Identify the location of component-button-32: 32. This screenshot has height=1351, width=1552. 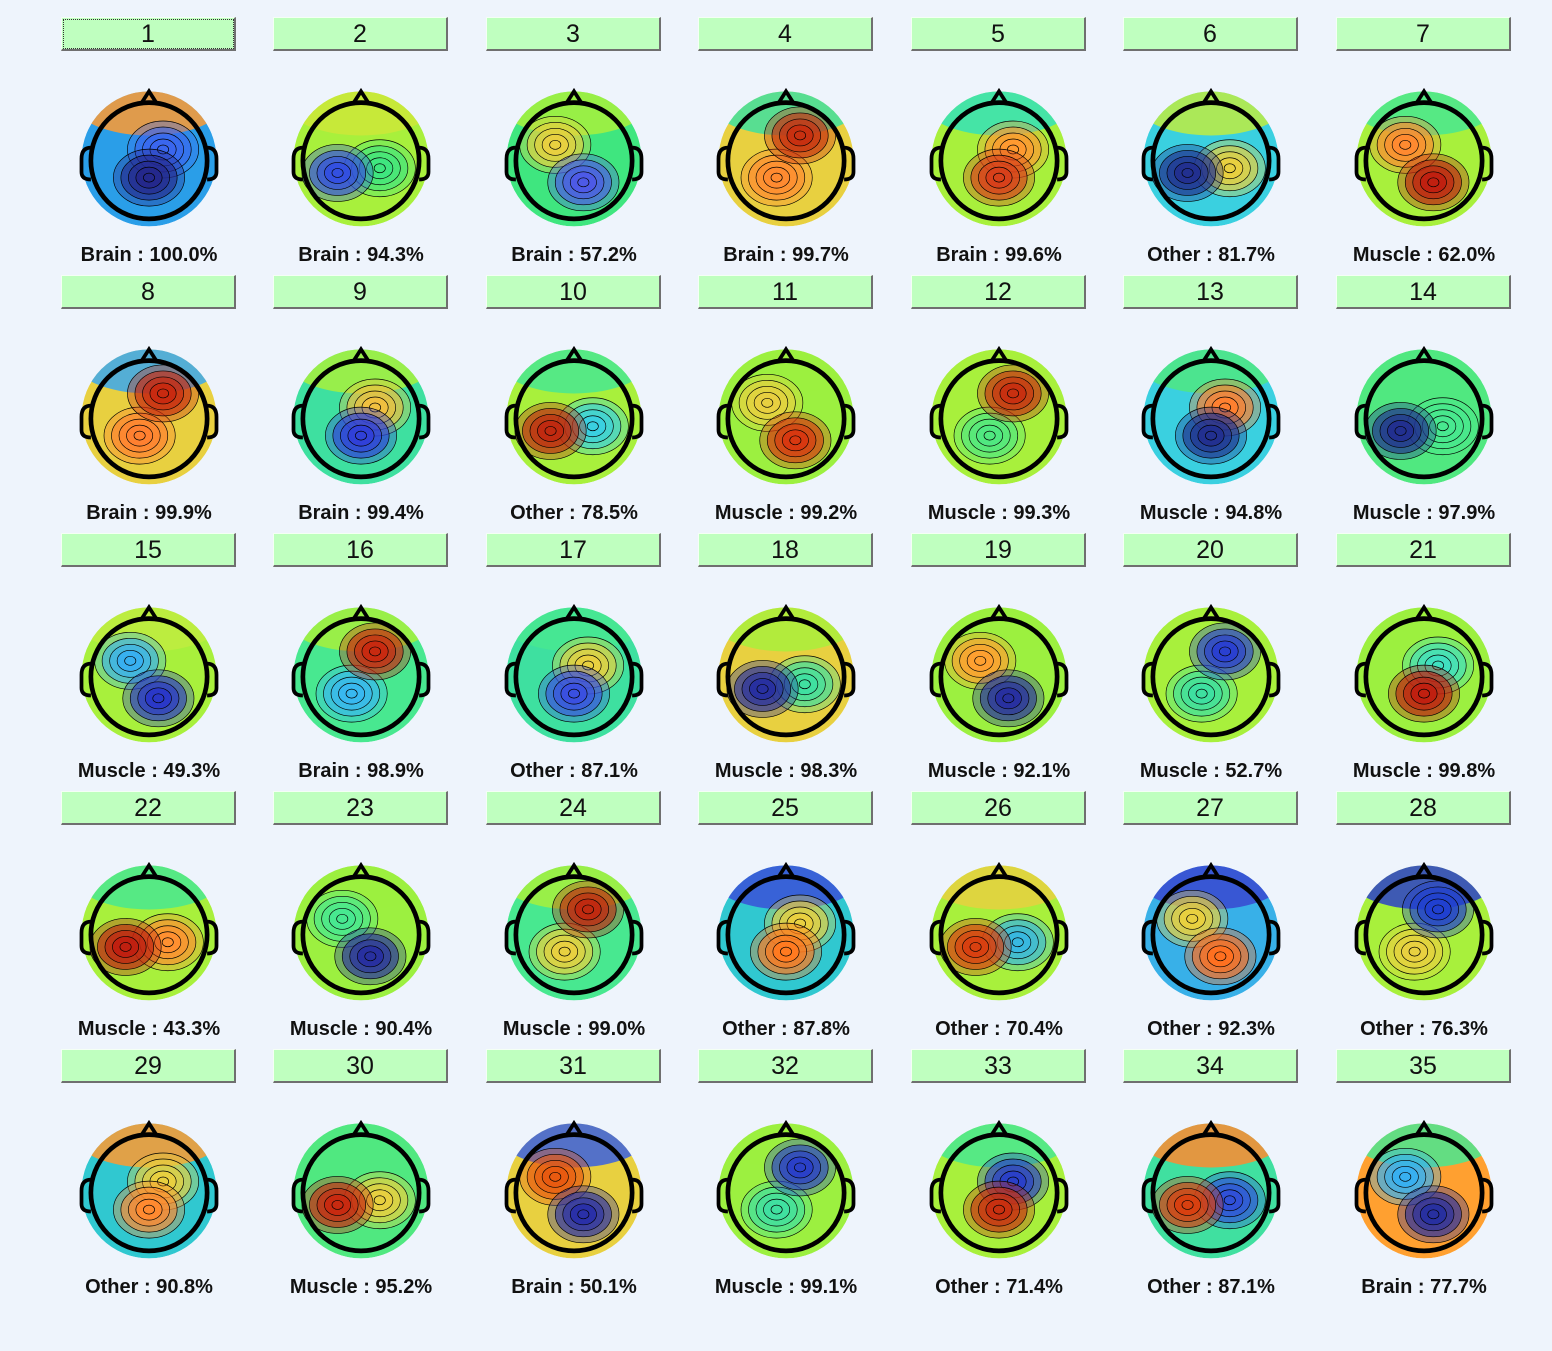
(785, 1066).